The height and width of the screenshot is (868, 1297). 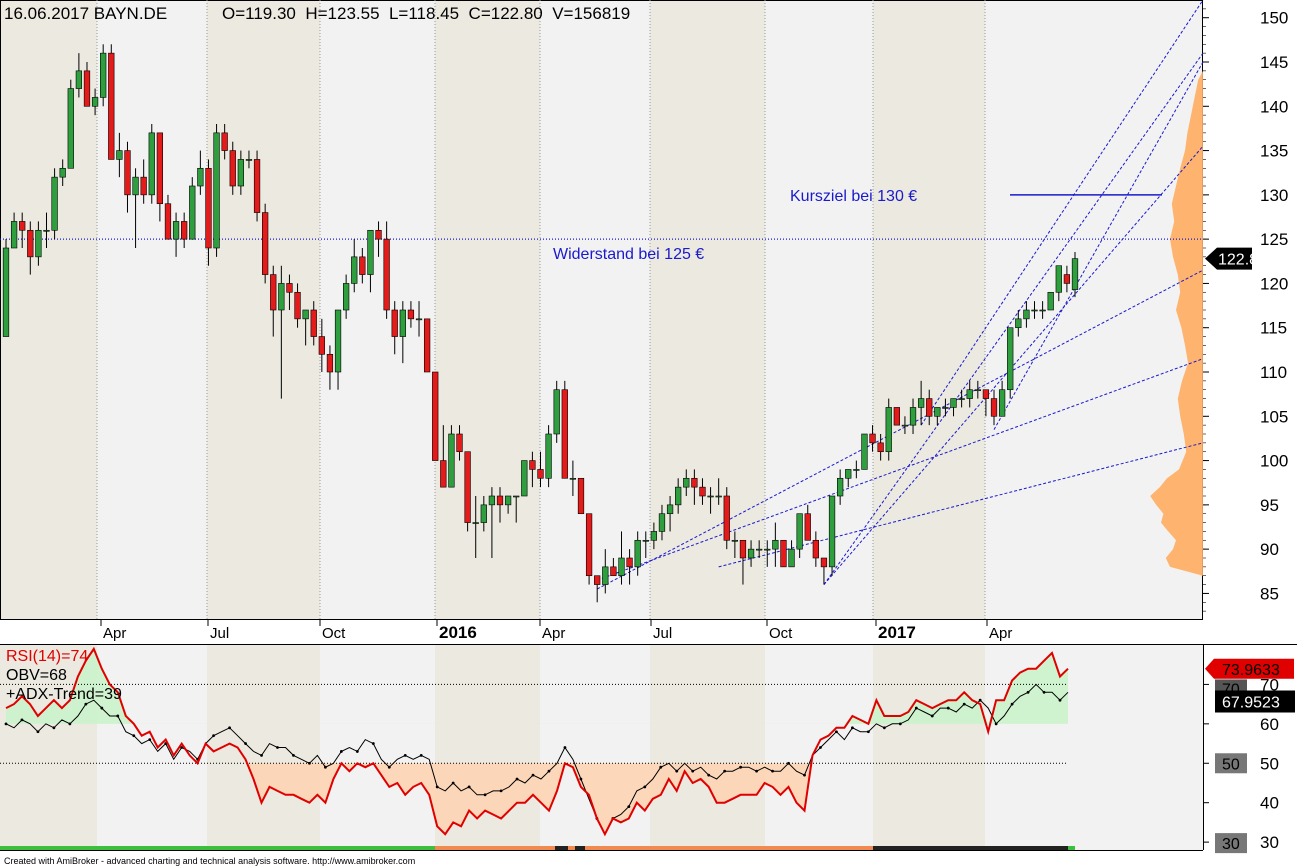 I want to click on last-price-label: 122.8, so click(x=1238, y=260).